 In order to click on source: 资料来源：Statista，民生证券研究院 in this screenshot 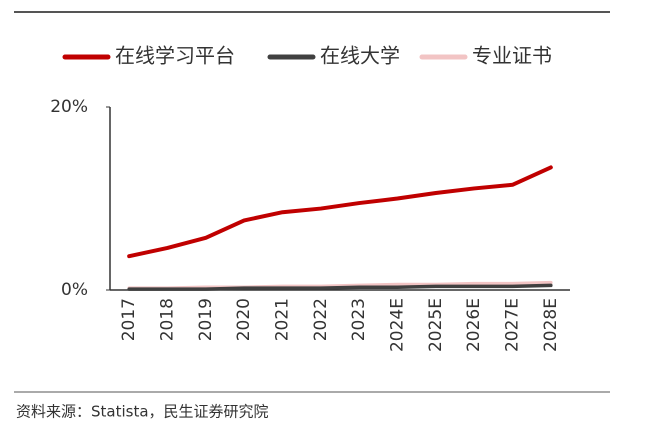, I will do `click(142, 412)`.